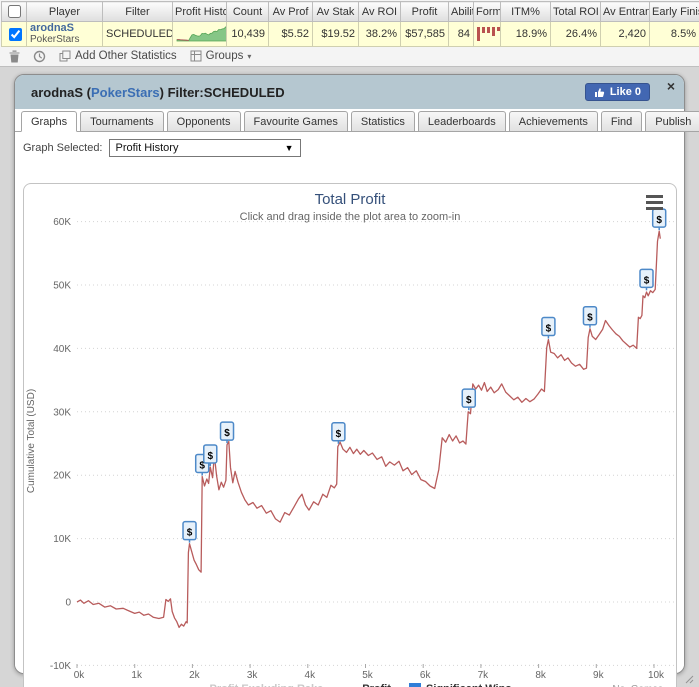 This screenshot has width=699, height=687. What do you see at coordinates (379, 11) in the screenshot?
I see `column-header-av-roi: Av ROI` at bounding box center [379, 11].